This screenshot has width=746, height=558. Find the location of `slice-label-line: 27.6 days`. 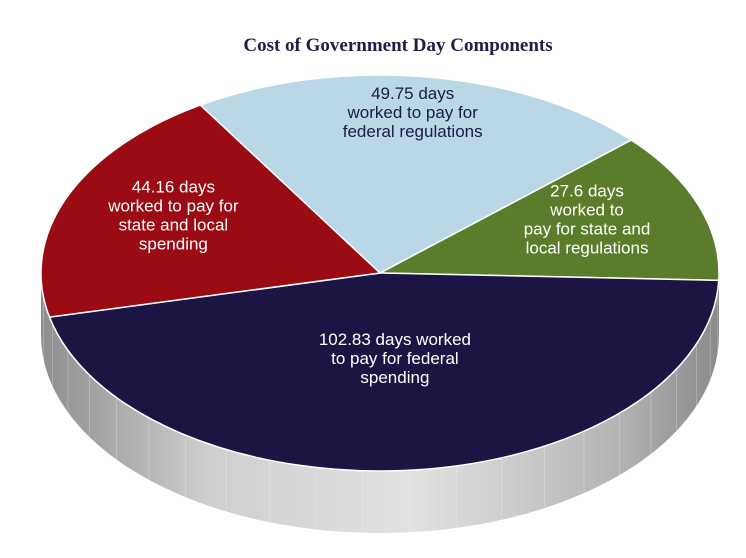

slice-label-line: 27.6 days is located at coordinates (587, 190).